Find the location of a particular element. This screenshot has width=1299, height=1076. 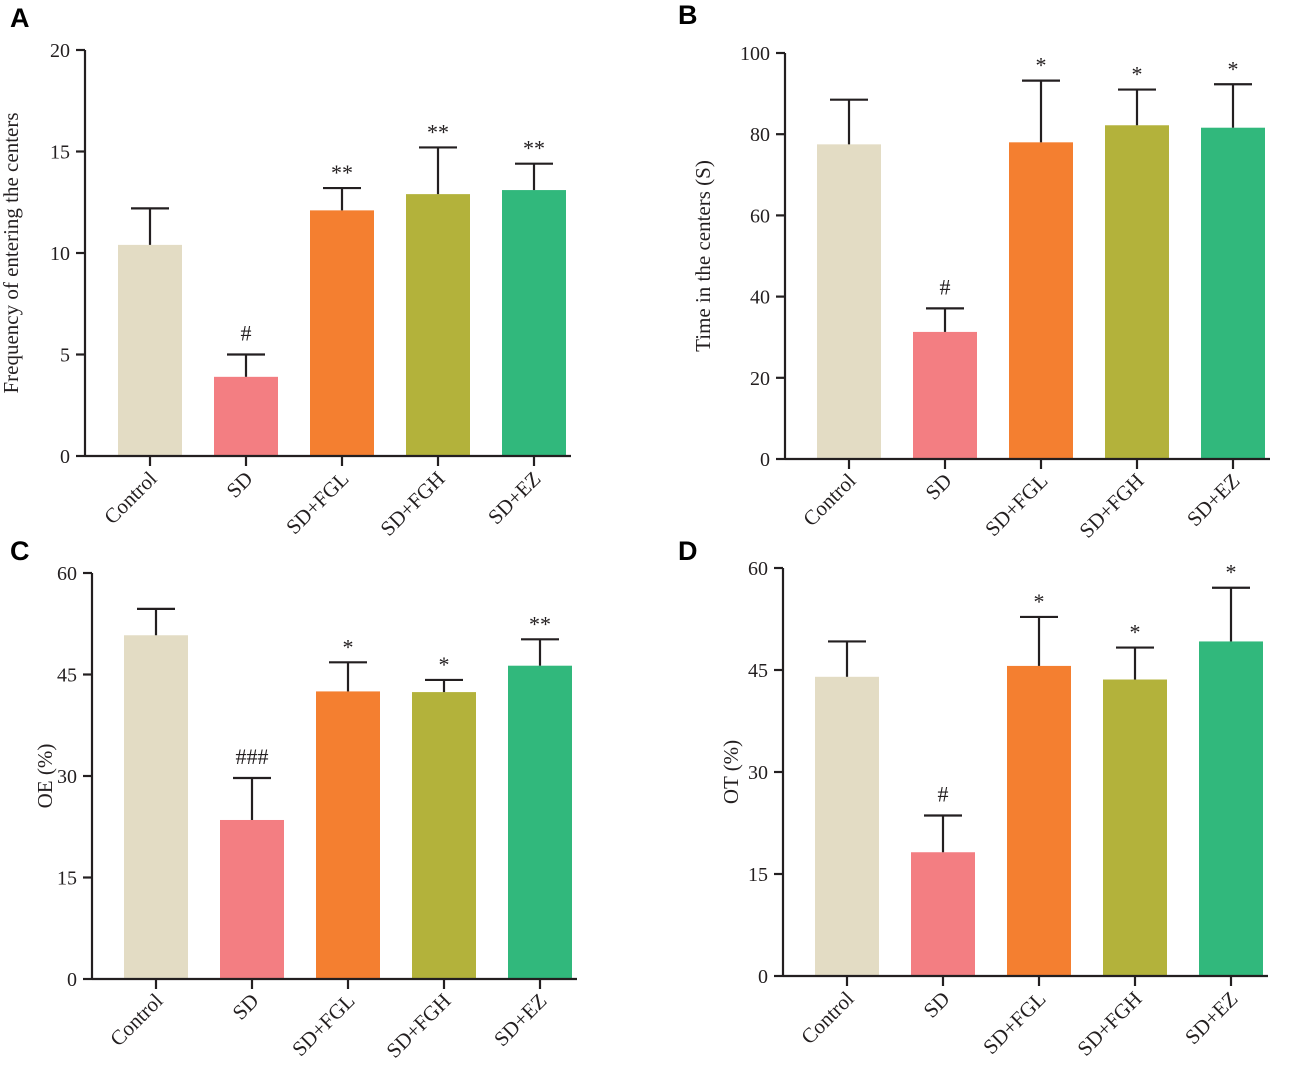

panel-a-y-tick-label-1: 5 is located at coordinates (65, 356).